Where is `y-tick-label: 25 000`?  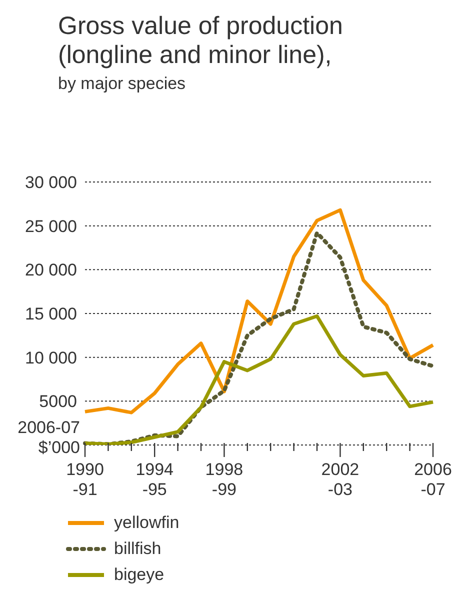
y-tick-label: 25 000 is located at coordinates (51, 226).